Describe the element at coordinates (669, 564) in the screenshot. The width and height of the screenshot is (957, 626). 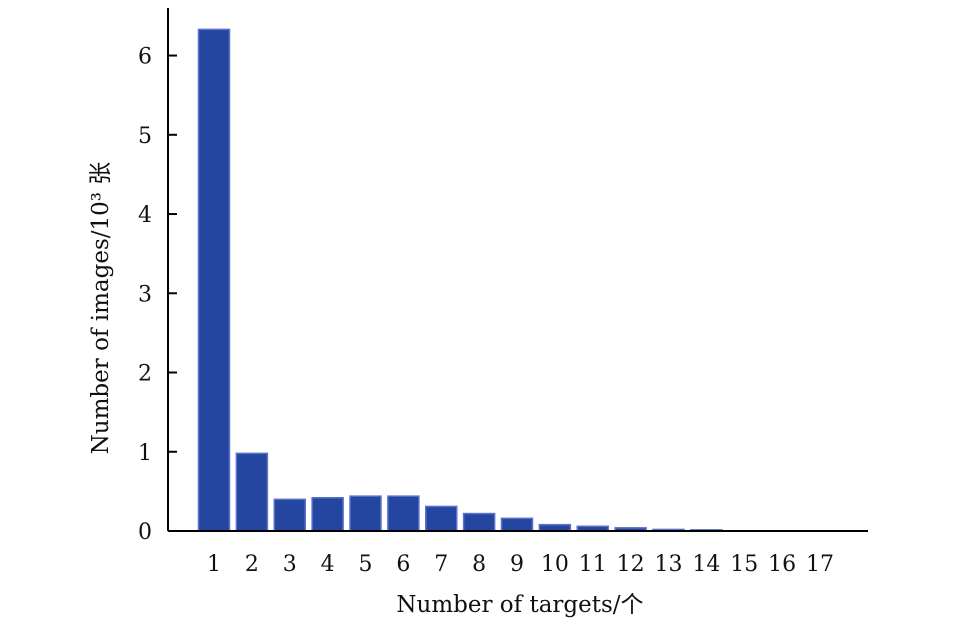
I see `x-tick-label: 13` at that location.